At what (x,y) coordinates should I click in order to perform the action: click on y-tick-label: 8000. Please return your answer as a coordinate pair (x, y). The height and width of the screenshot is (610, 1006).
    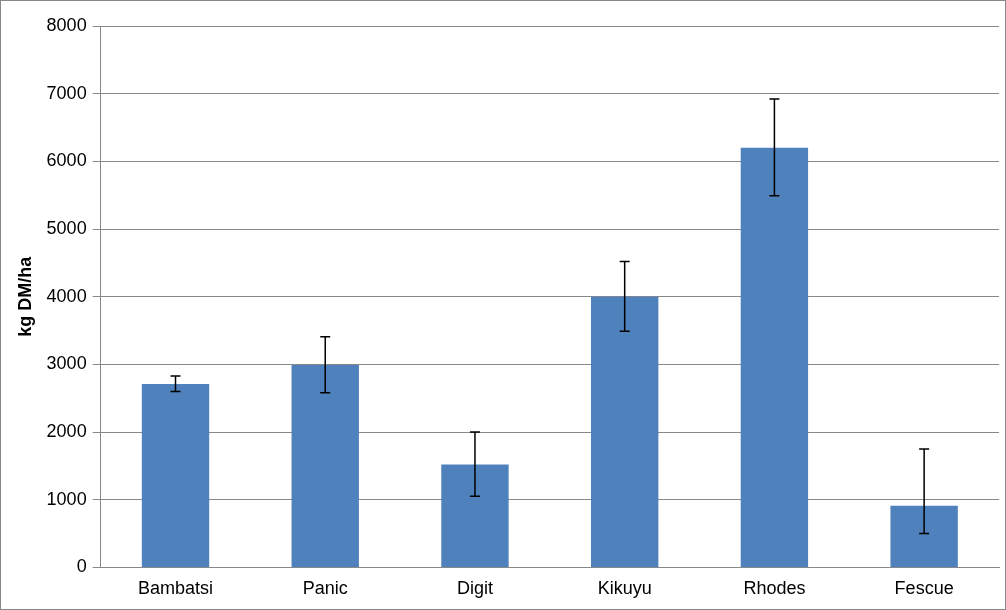
    Looking at the image, I should click on (66, 24).